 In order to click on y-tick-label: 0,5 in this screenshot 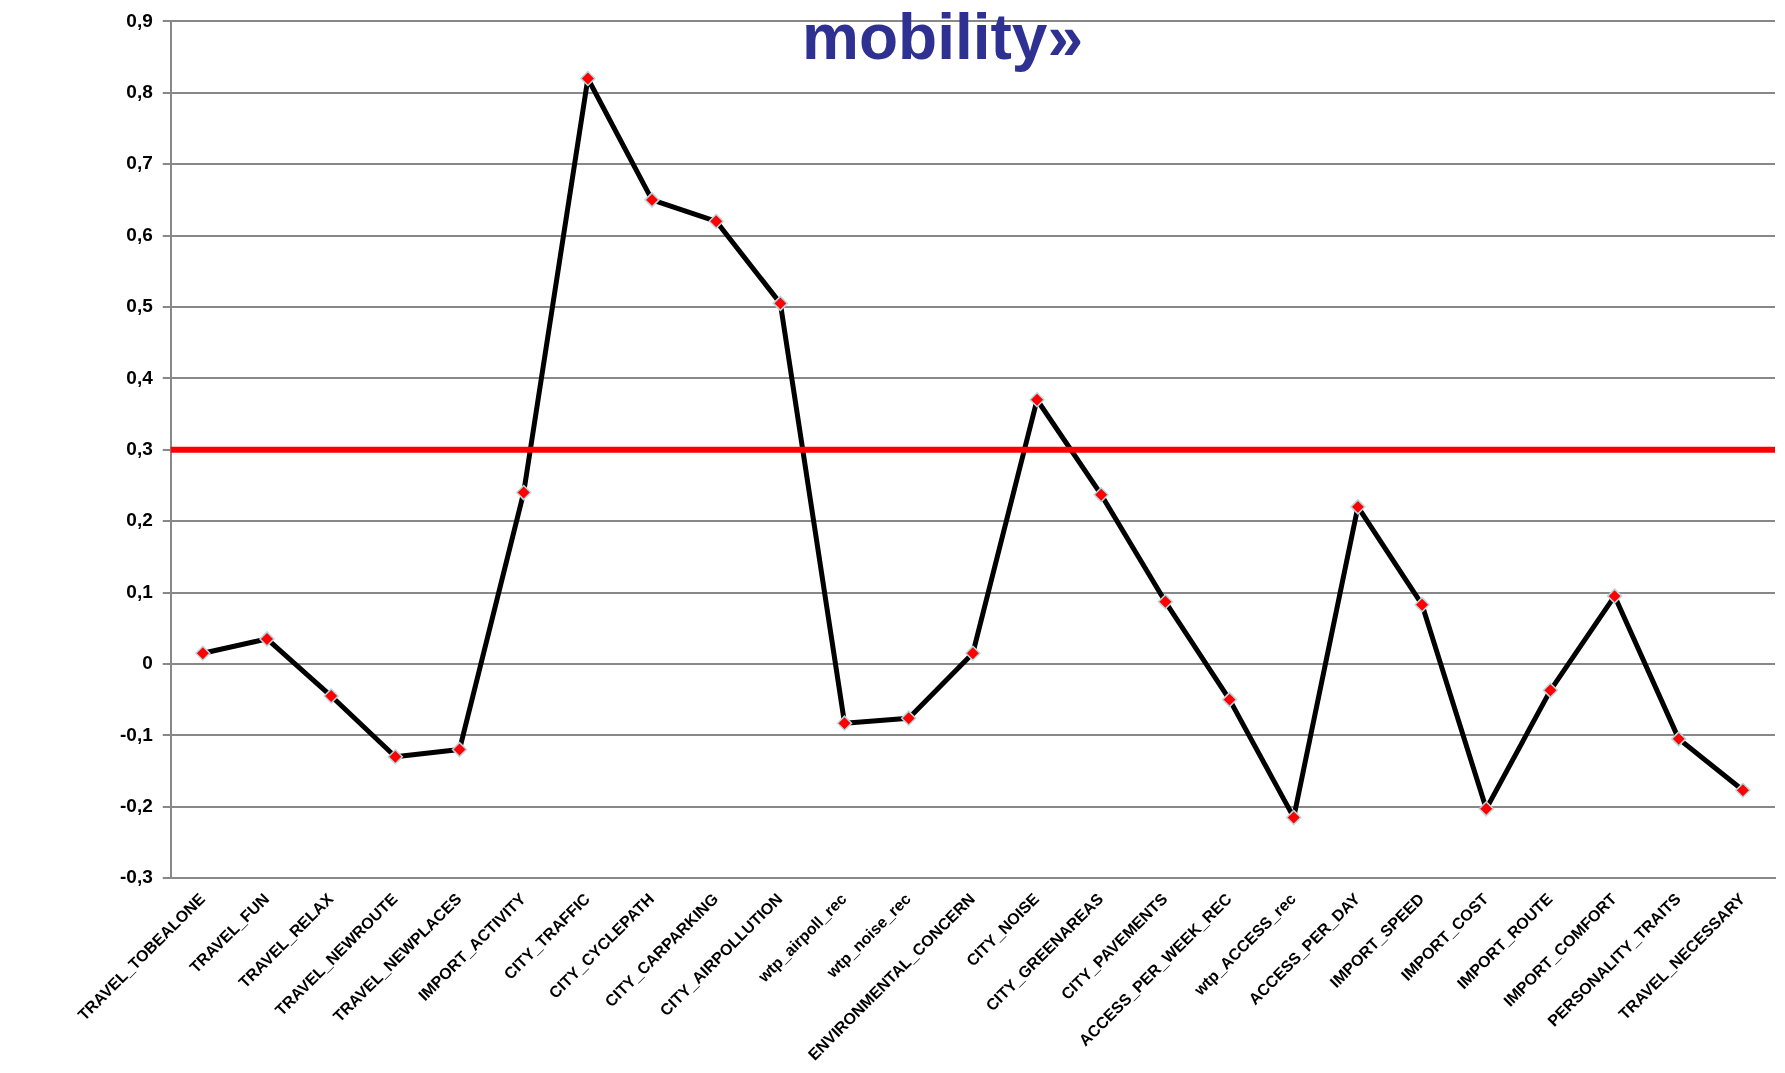, I will do `click(140, 306)`.